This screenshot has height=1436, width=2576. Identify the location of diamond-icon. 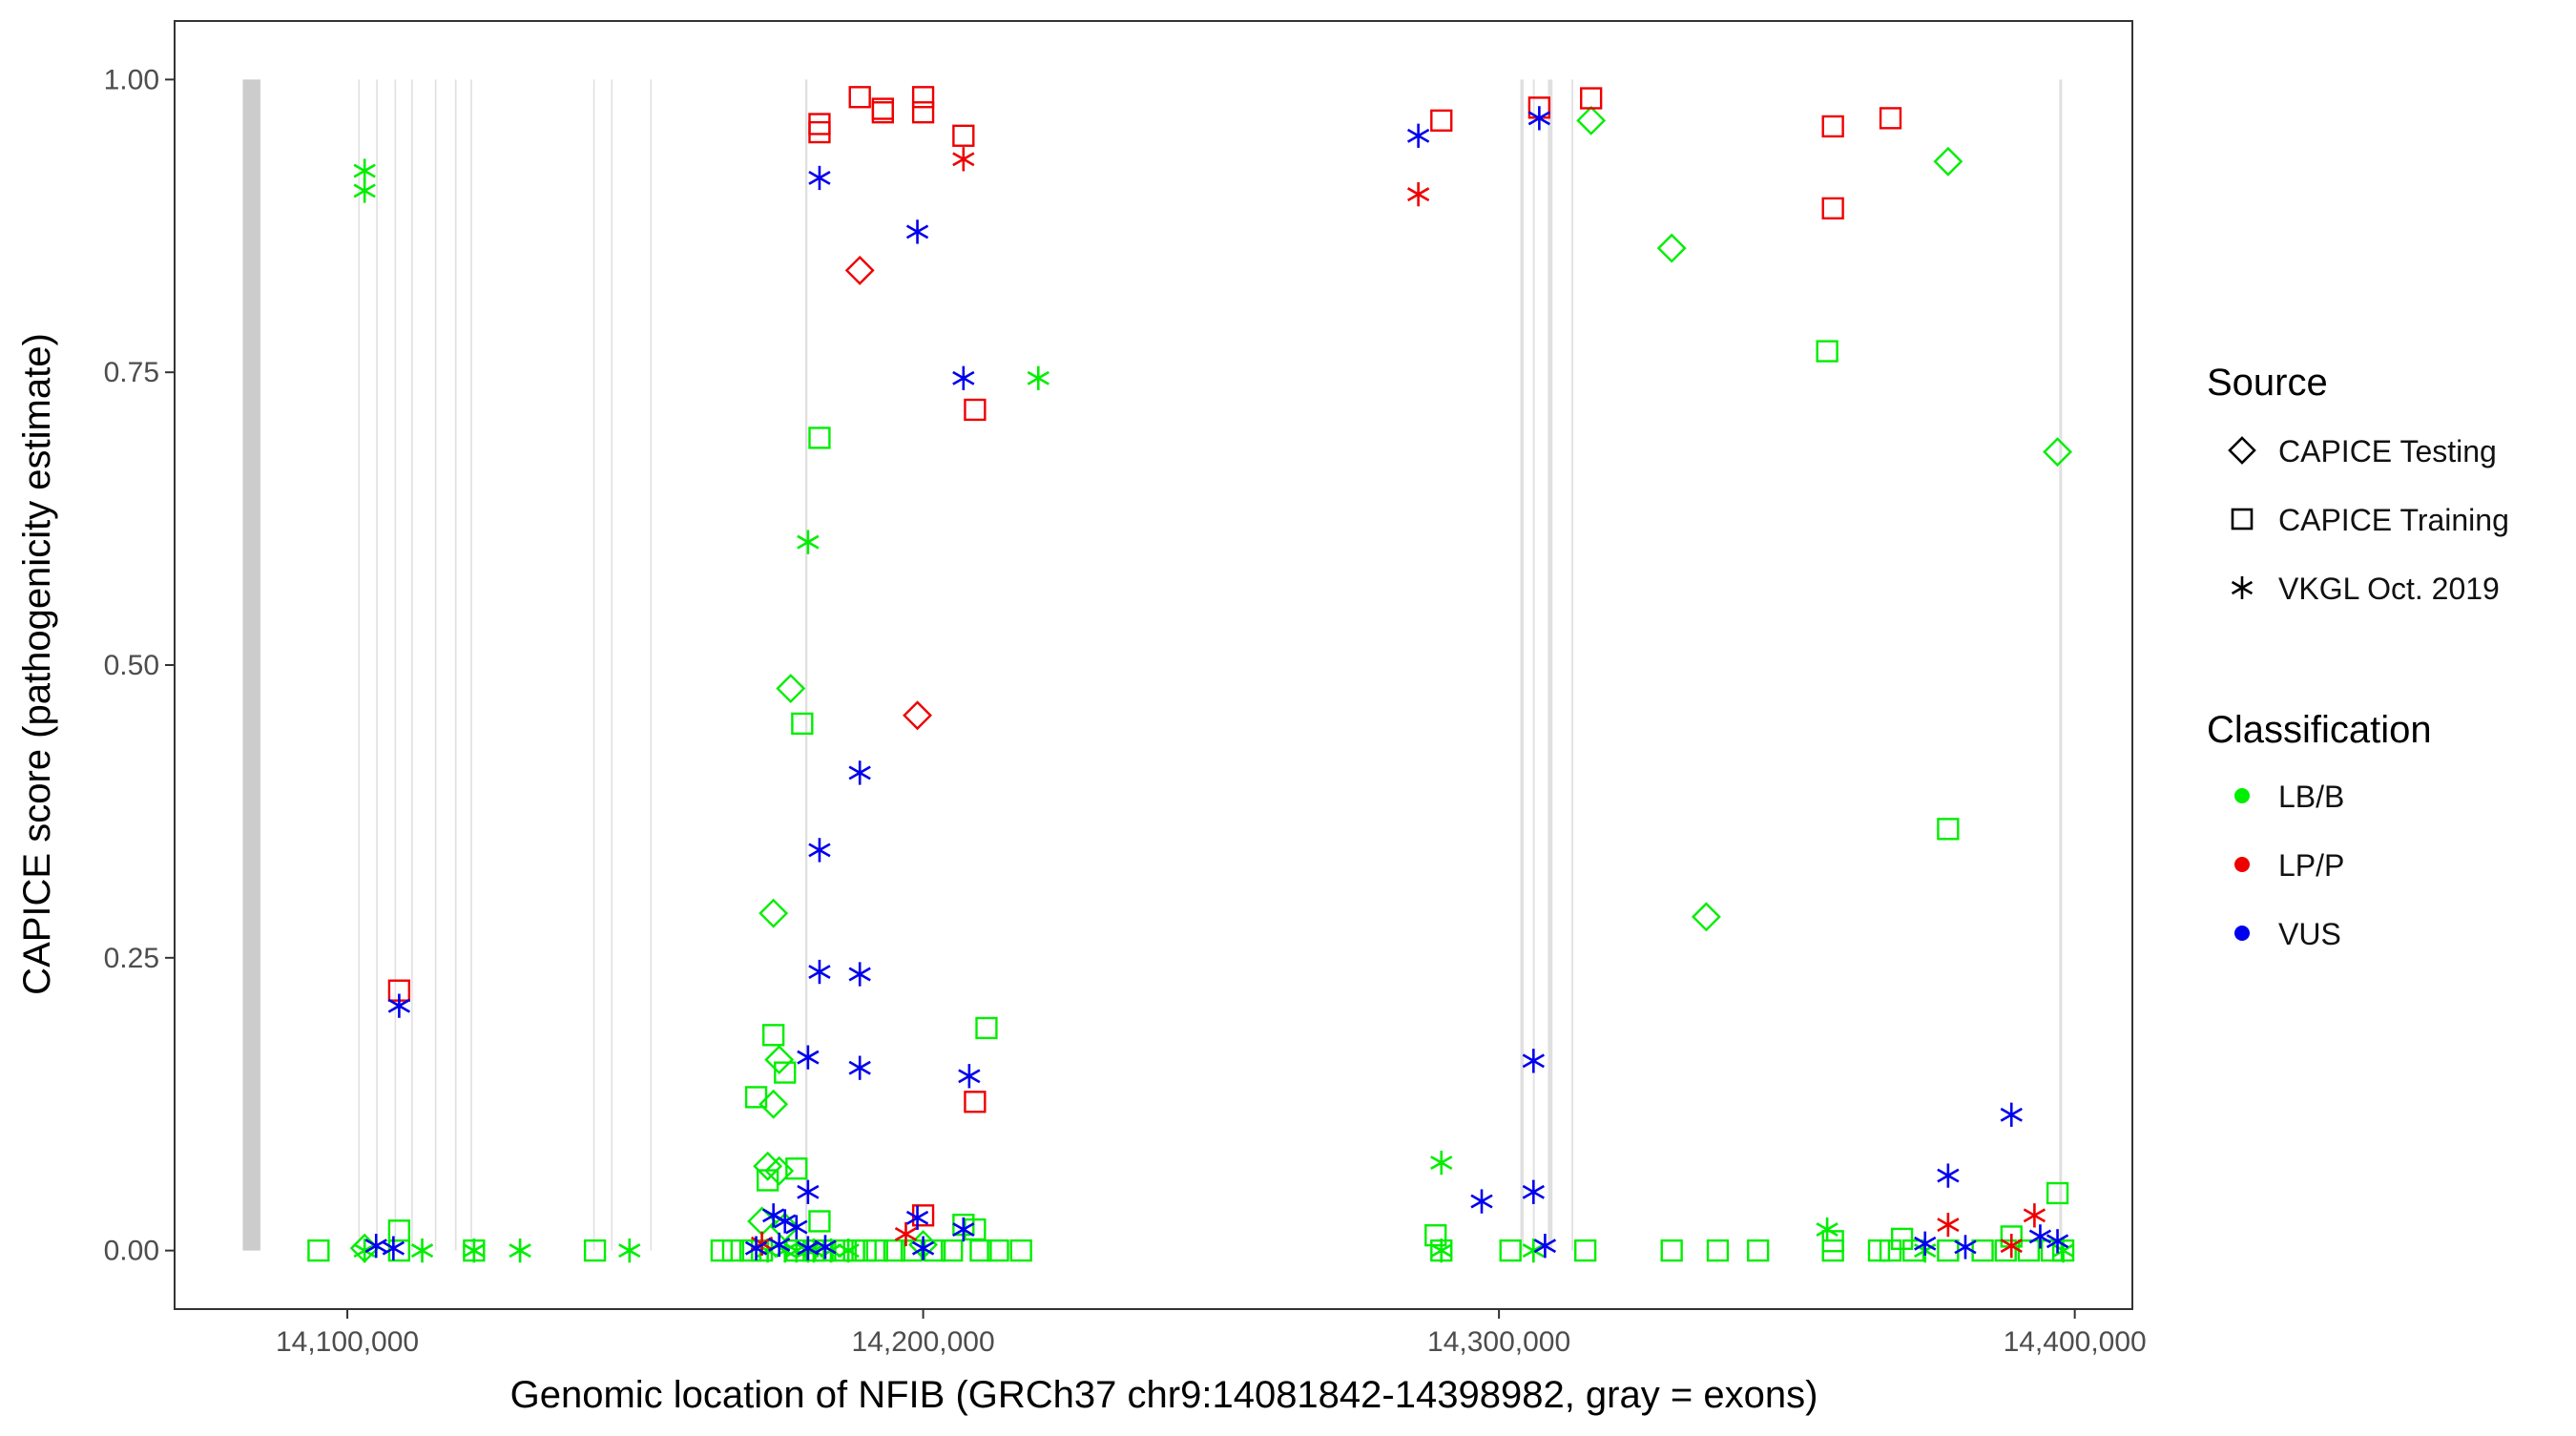
(2242, 450).